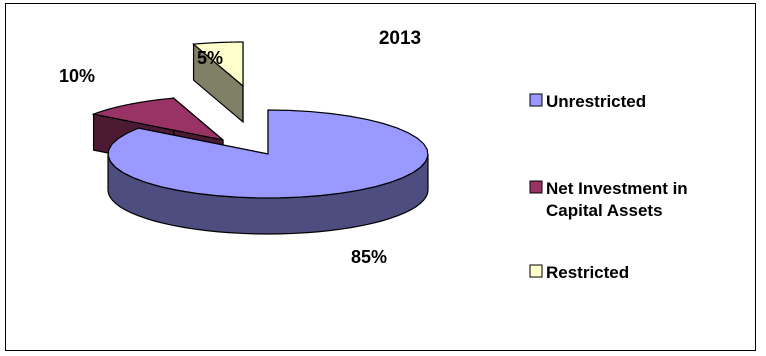 The height and width of the screenshot is (356, 766). I want to click on legend-label-restricted: Restricted, so click(587, 272).